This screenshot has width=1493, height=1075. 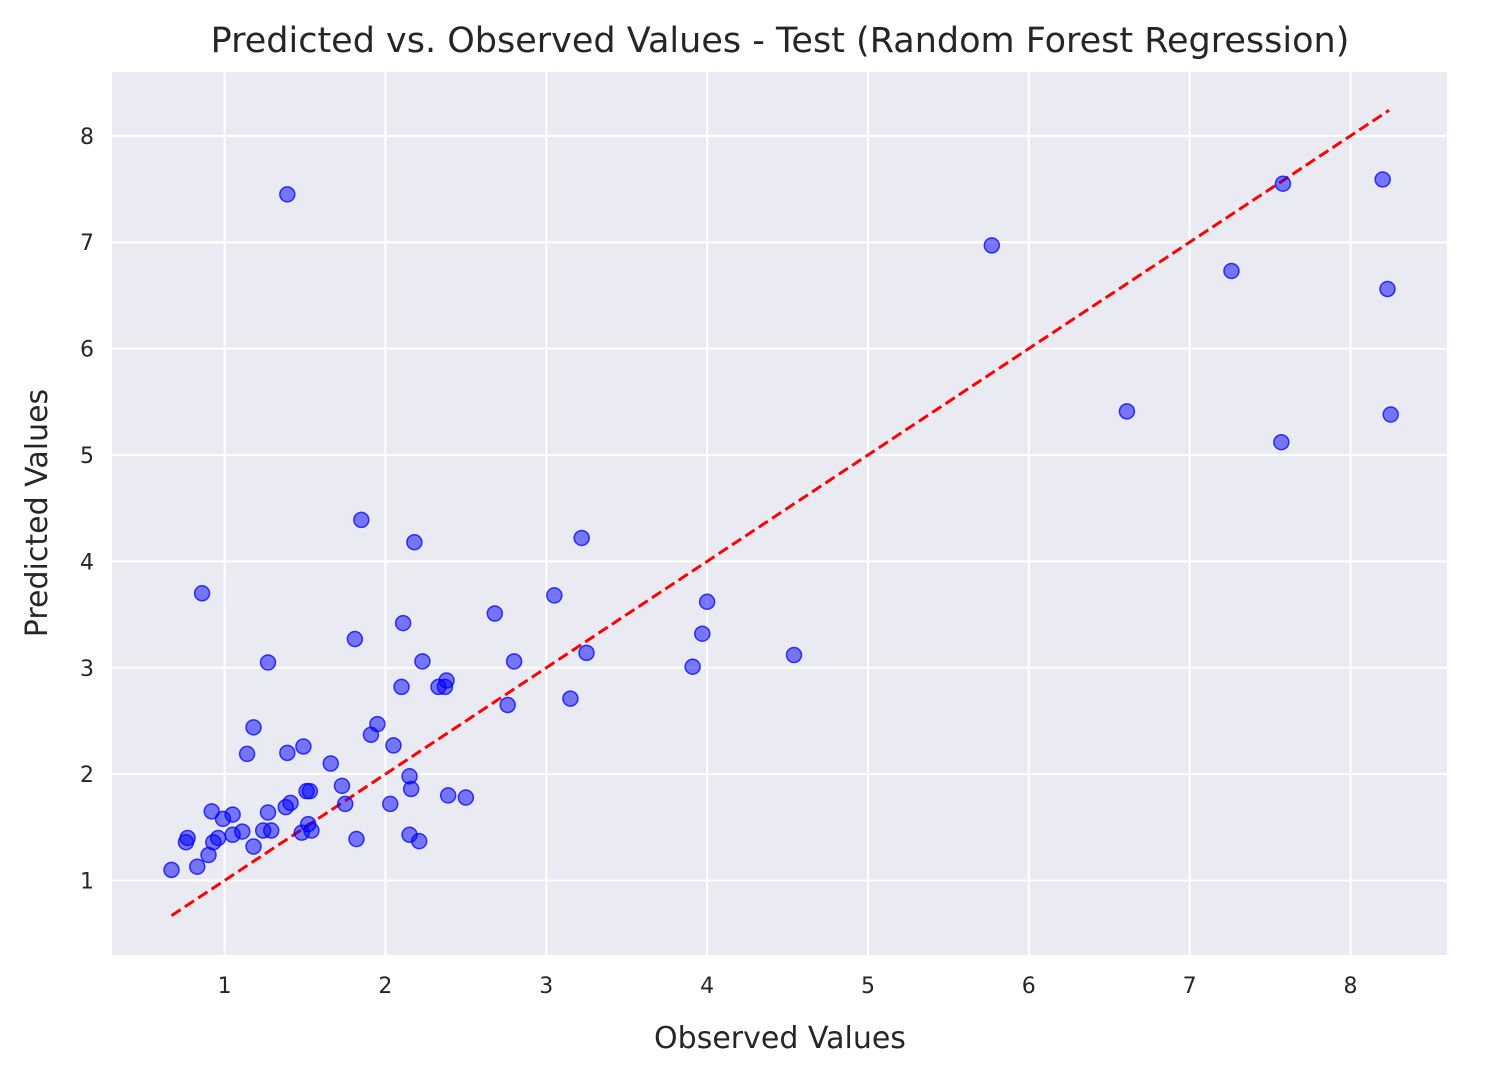 What do you see at coordinates (385, 986) in the screenshot?
I see `x-tick-label: 2` at bounding box center [385, 986].